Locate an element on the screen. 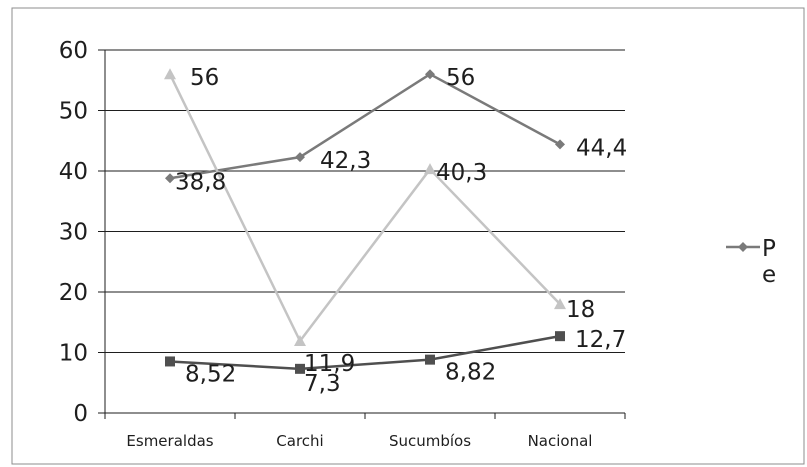  series-0-line is located at coordinates (365, 126).